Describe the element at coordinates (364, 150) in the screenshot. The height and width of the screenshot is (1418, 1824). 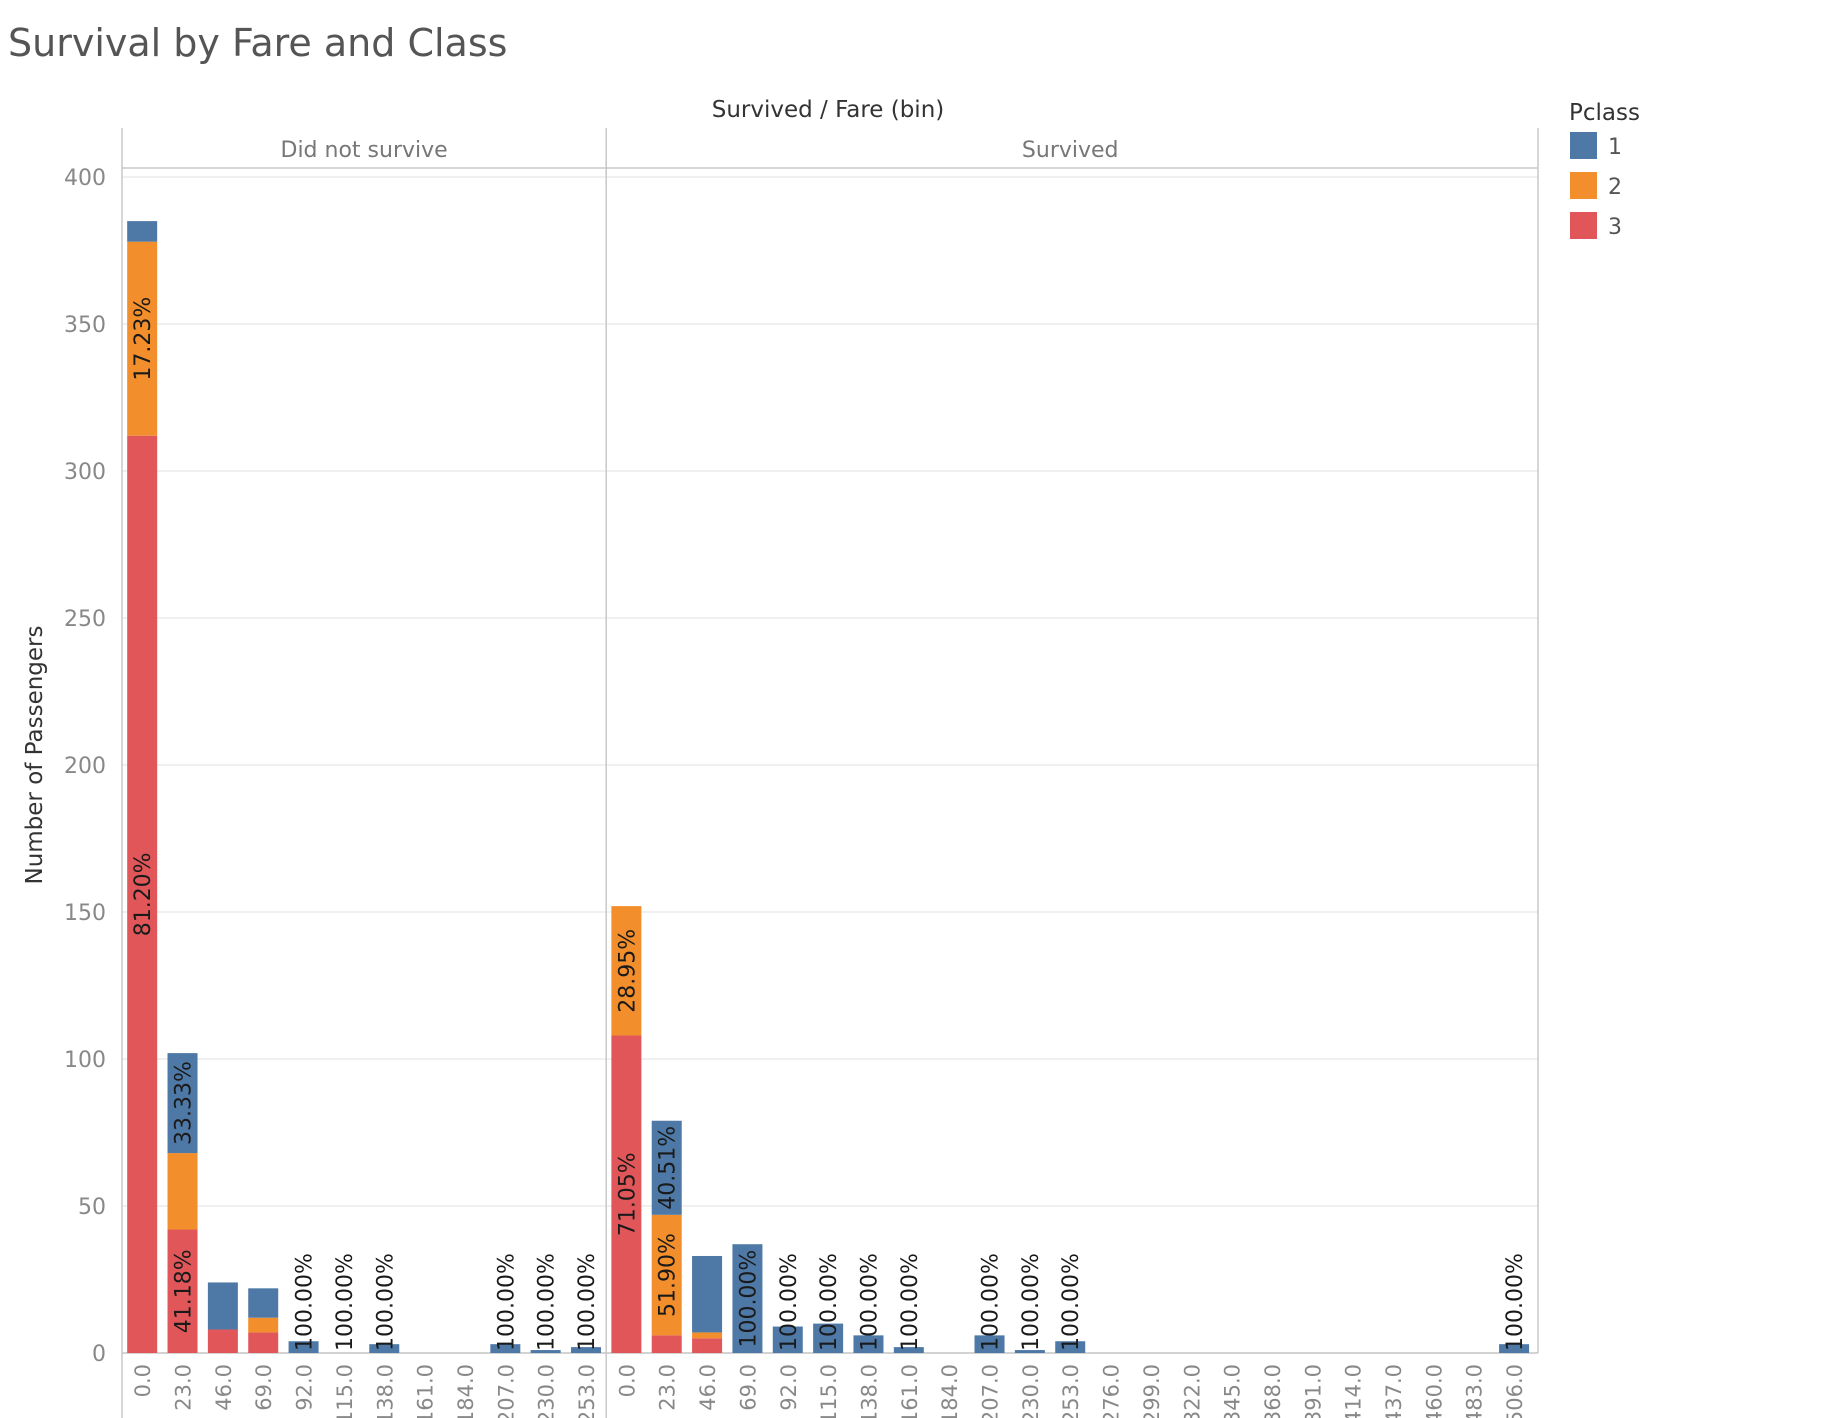
I see `panel-label: Did not survive` at that location.